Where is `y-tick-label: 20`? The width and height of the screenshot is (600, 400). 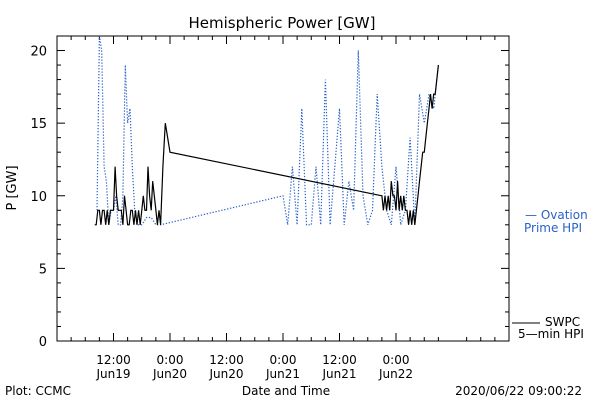
y-tick-label: 20 is located at coordinates (38, 52).